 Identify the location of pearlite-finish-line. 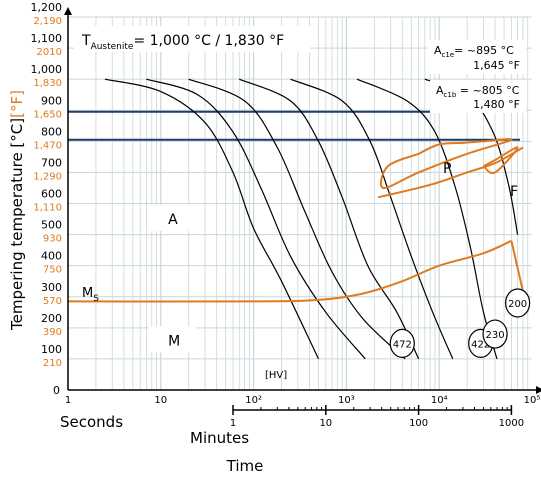
(450, 172).